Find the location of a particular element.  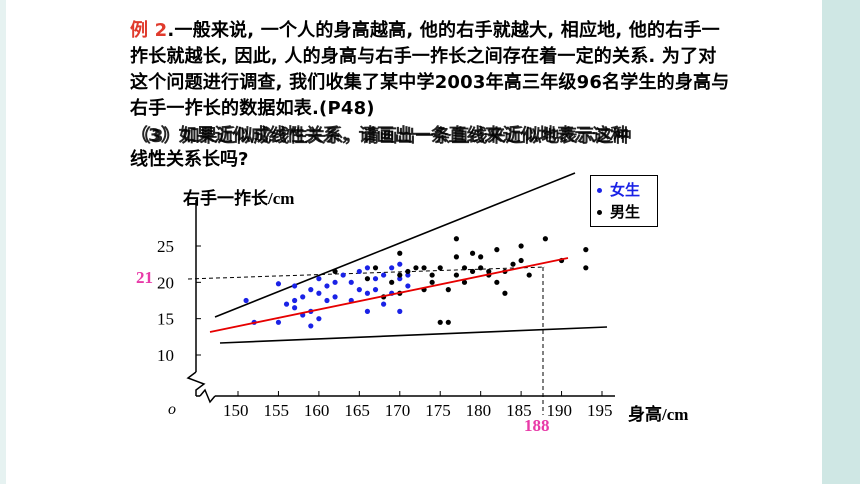

lower-boundary-line is located at coordinates (413, 335).